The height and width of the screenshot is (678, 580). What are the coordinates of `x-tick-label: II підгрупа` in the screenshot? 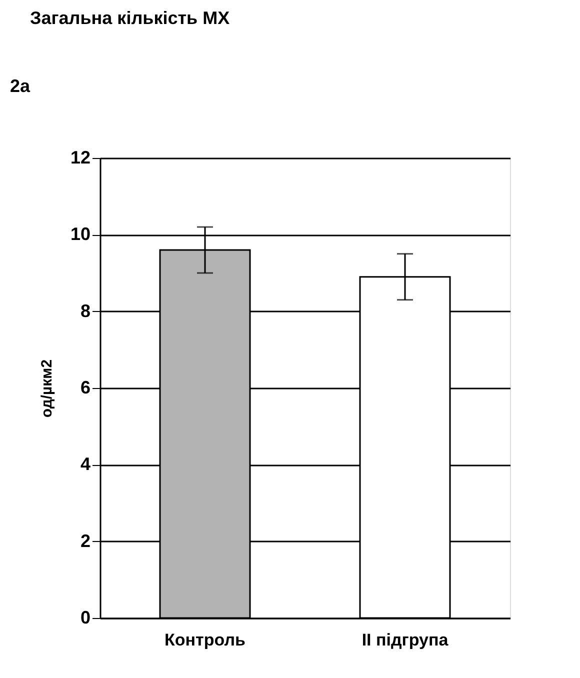 It's located at (405, 640).